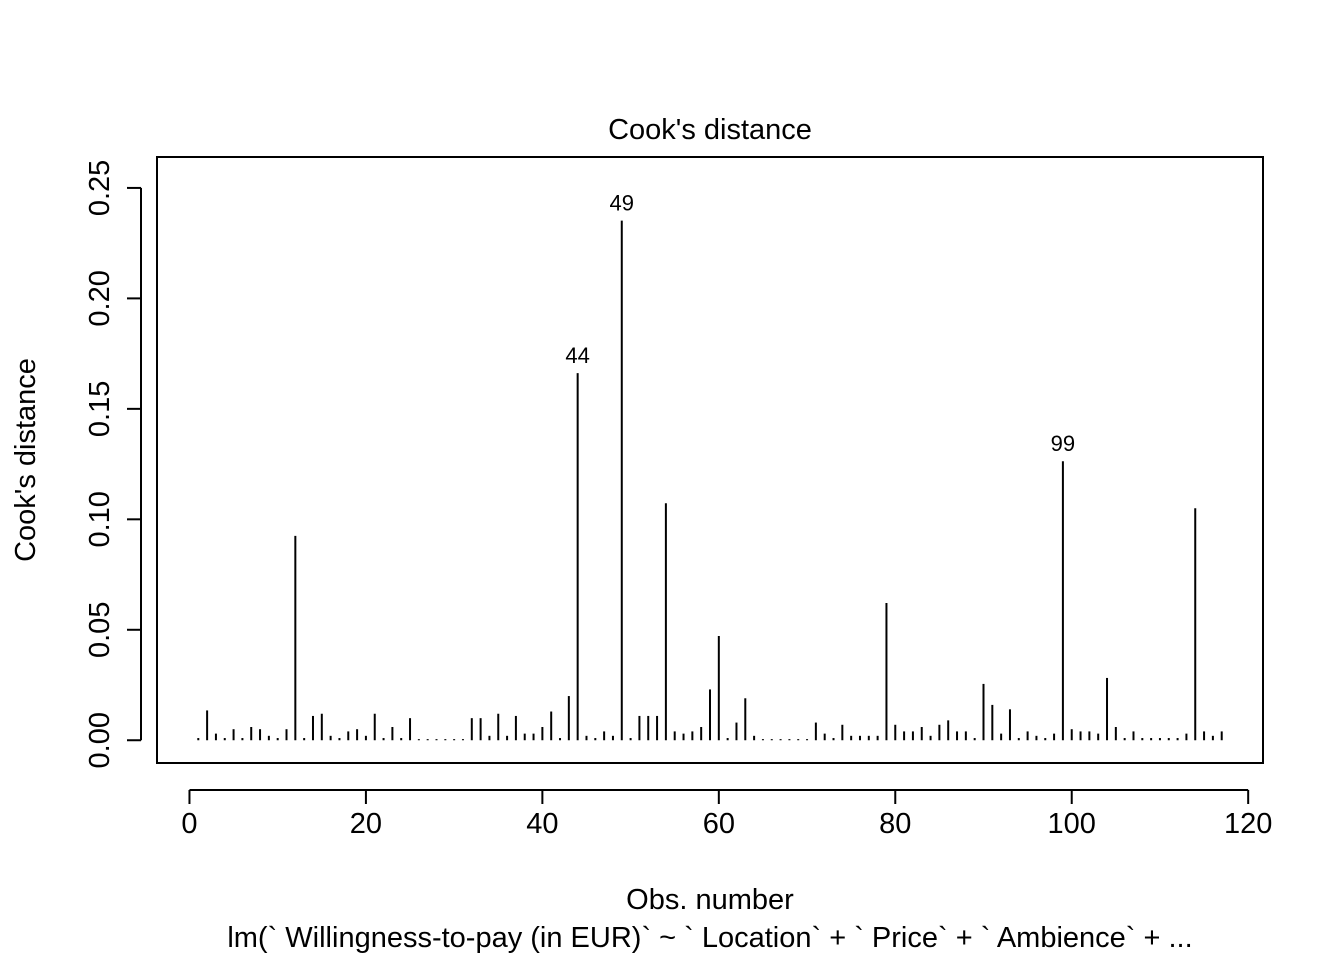 The image size is (1344, 960). What do you see at coordinates (26, 460) in the screenshot?
I see `y-axis-label: Cook's distance` at bounding box center [26, 460].